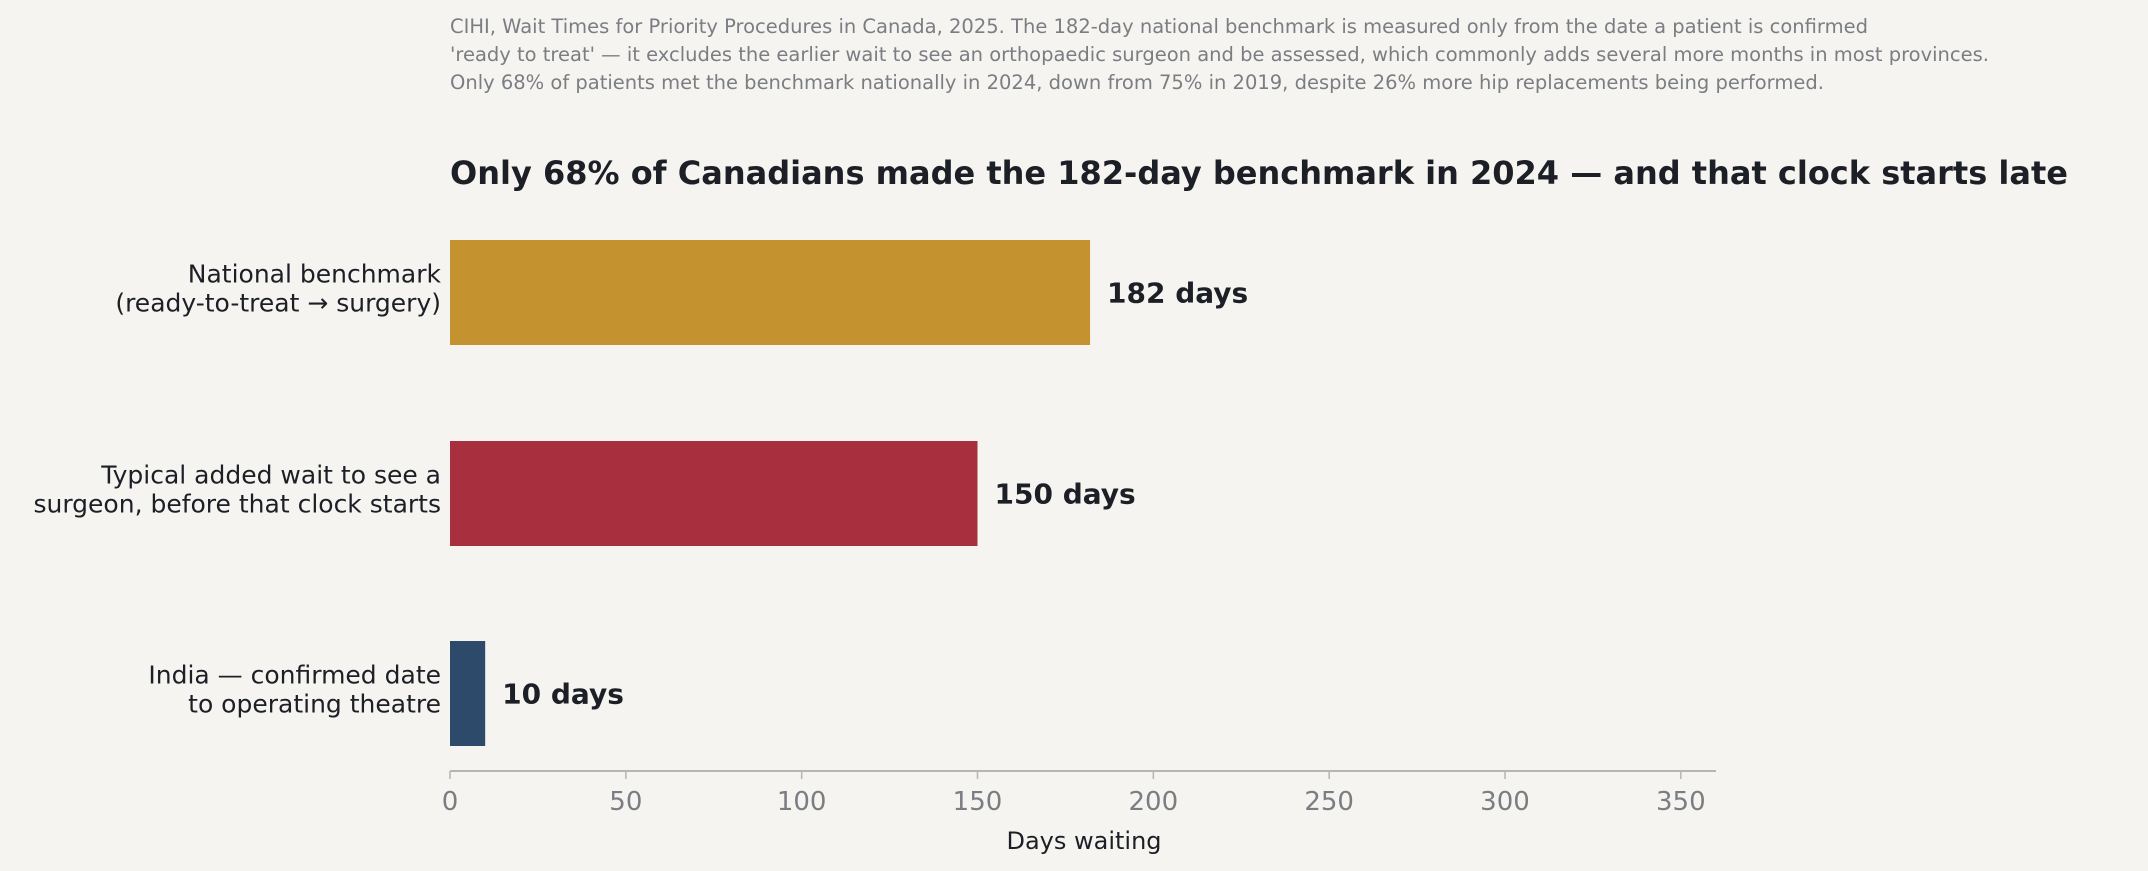  What do you see at coordinates (978, 802) in the screenshot?
I see `x-tick-label-3: 150` at bounding box center [978, 802].